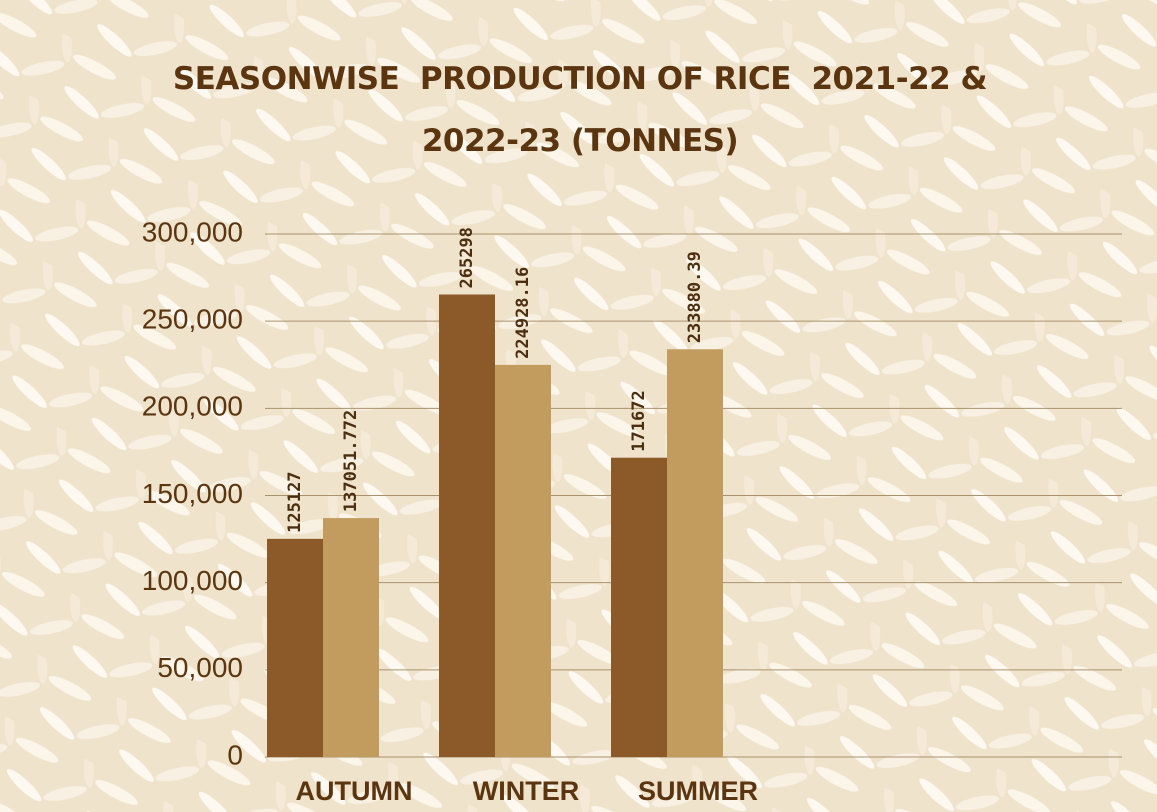 This screenshot has width=1157, height=812. Describe the element at coordinates (523, 313) in the screenshot. I see `value-label: 224928.16` at that location.